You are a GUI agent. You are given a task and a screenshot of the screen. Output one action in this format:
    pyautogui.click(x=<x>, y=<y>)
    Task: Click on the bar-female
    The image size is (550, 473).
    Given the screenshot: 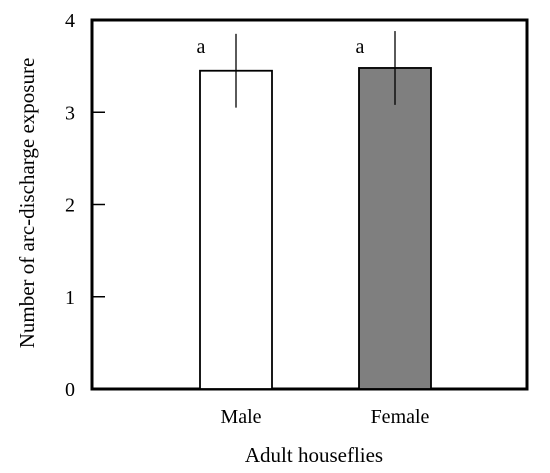 What is the action you would take?
    pyautogui.click(x=395, y=228)
    